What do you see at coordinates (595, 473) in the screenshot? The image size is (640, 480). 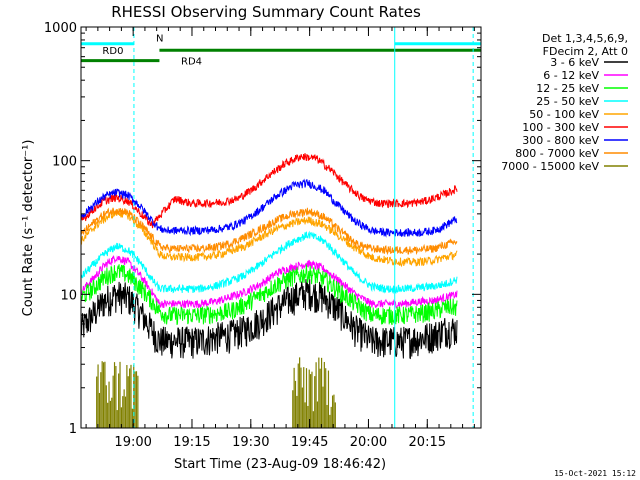 I see `footer-timestamp: 15-Oct-2021 15:12` at bounding box center [595, 473].